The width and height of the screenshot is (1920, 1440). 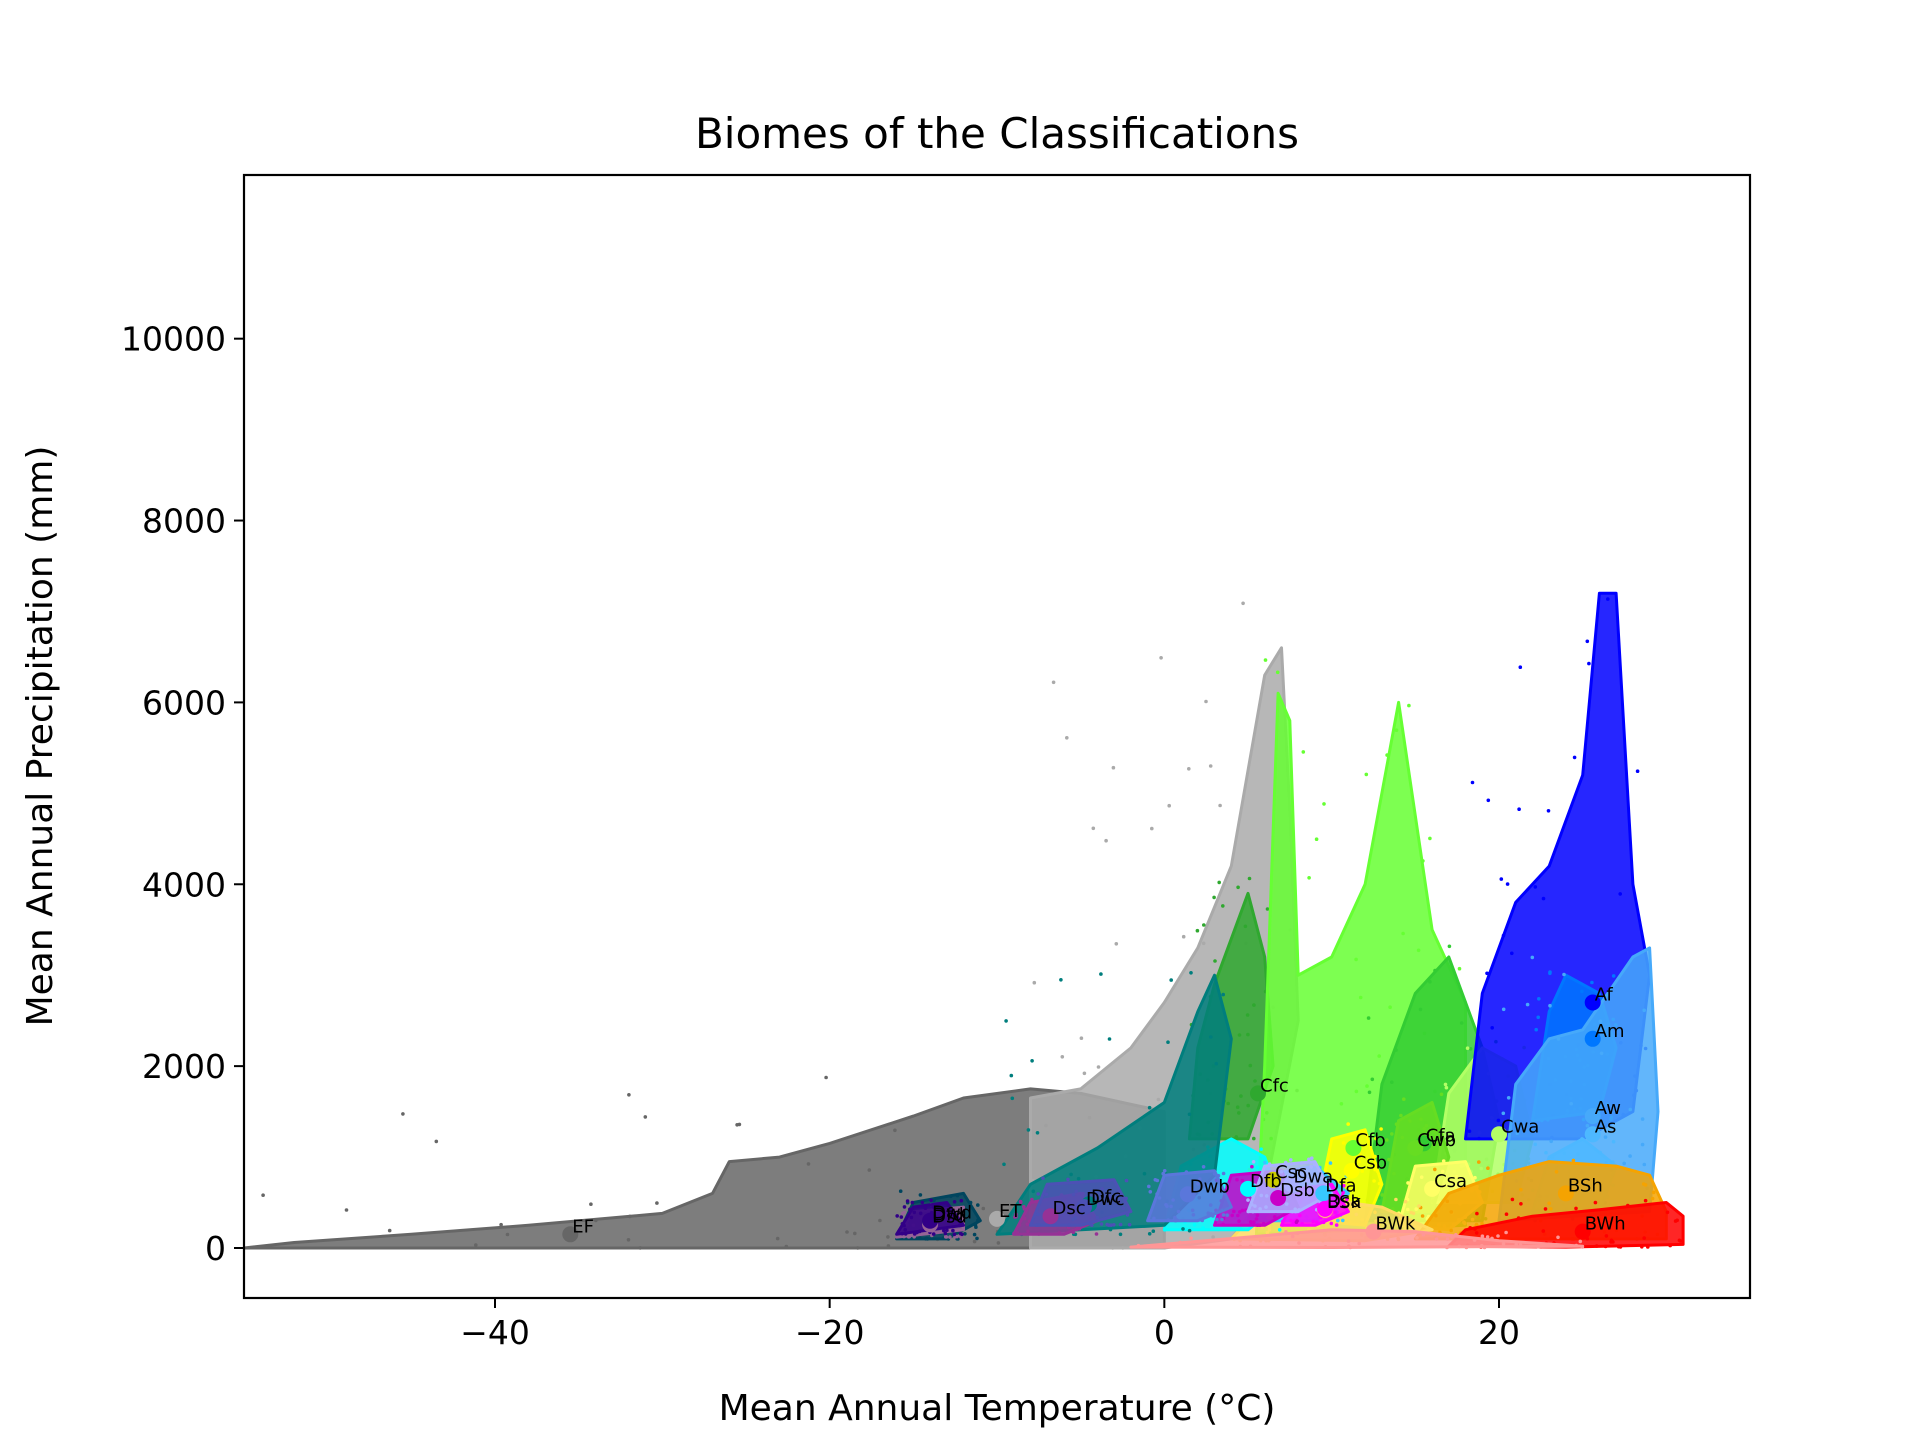 What do you see at coordinates (1210, 1186) in the screenshot?
I see `label-dwb: Dwb` at bounding box center [1210, 1186].